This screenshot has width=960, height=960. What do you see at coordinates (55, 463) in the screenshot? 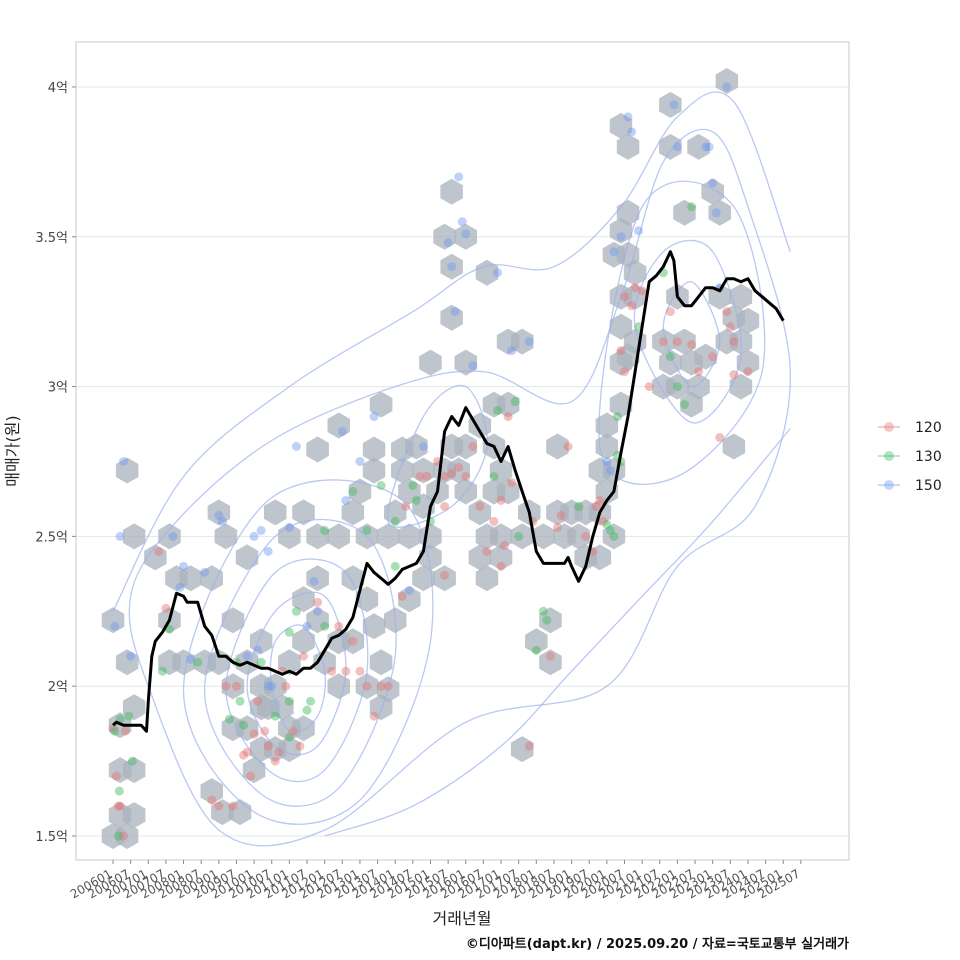
I see `y-axis: 1.5억 2억 2.5억 3억 3.5억 4억` at bounding box center [55, 463].